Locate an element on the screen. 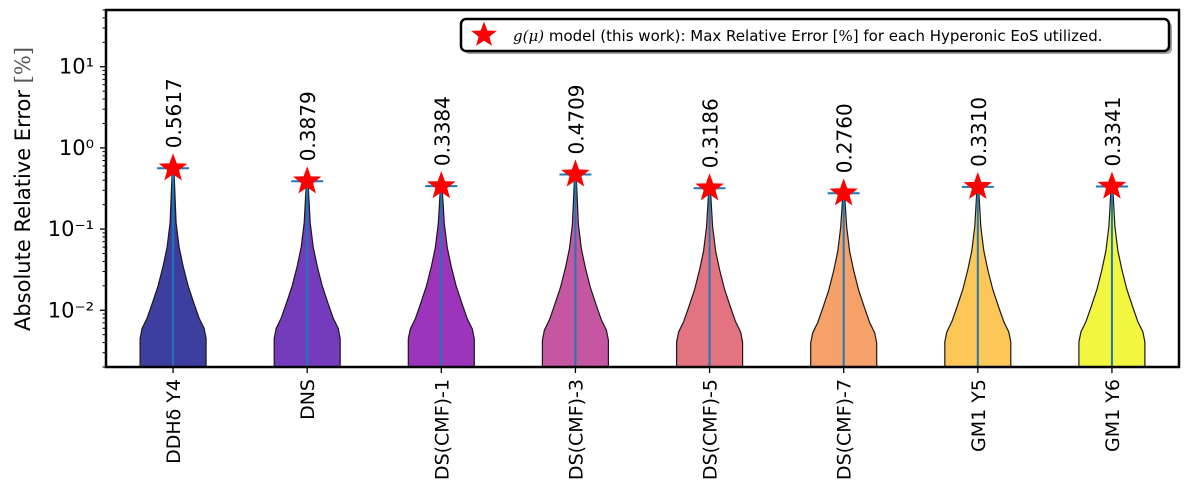  y-tick-label: 10¹ is located at coordinates (76, 67).